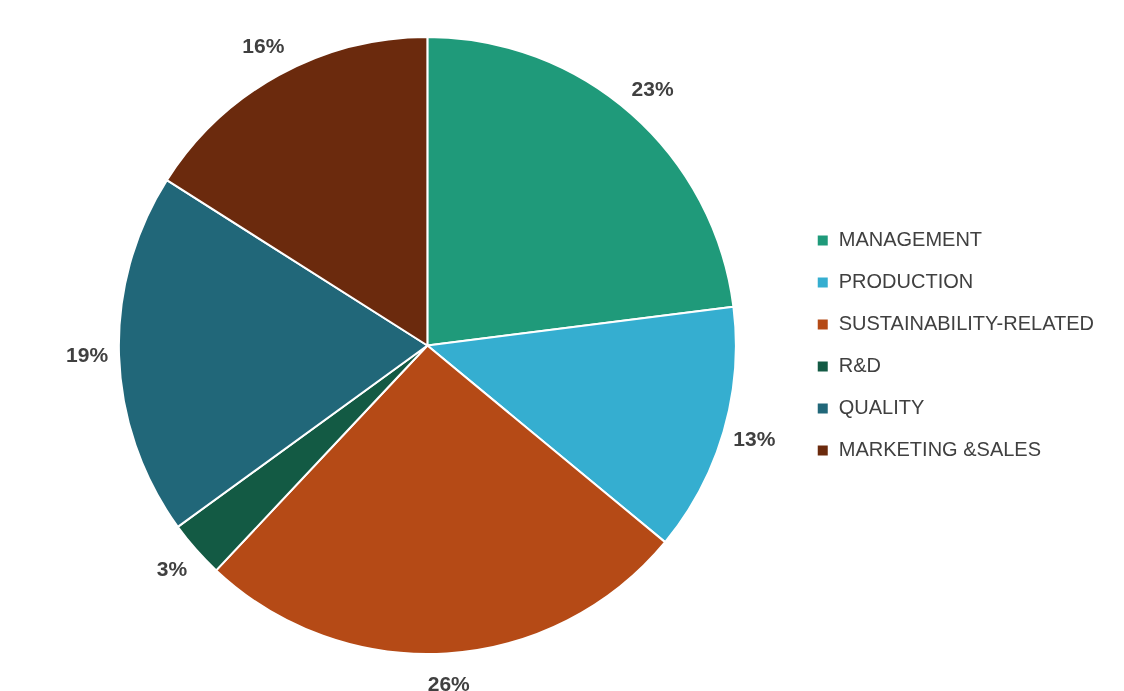 This screenshot has width=1124, height=691. Describe the element at coordinates (910, 239) in the screenshot. I see `legend-label: MANAGEMENT` at that location.